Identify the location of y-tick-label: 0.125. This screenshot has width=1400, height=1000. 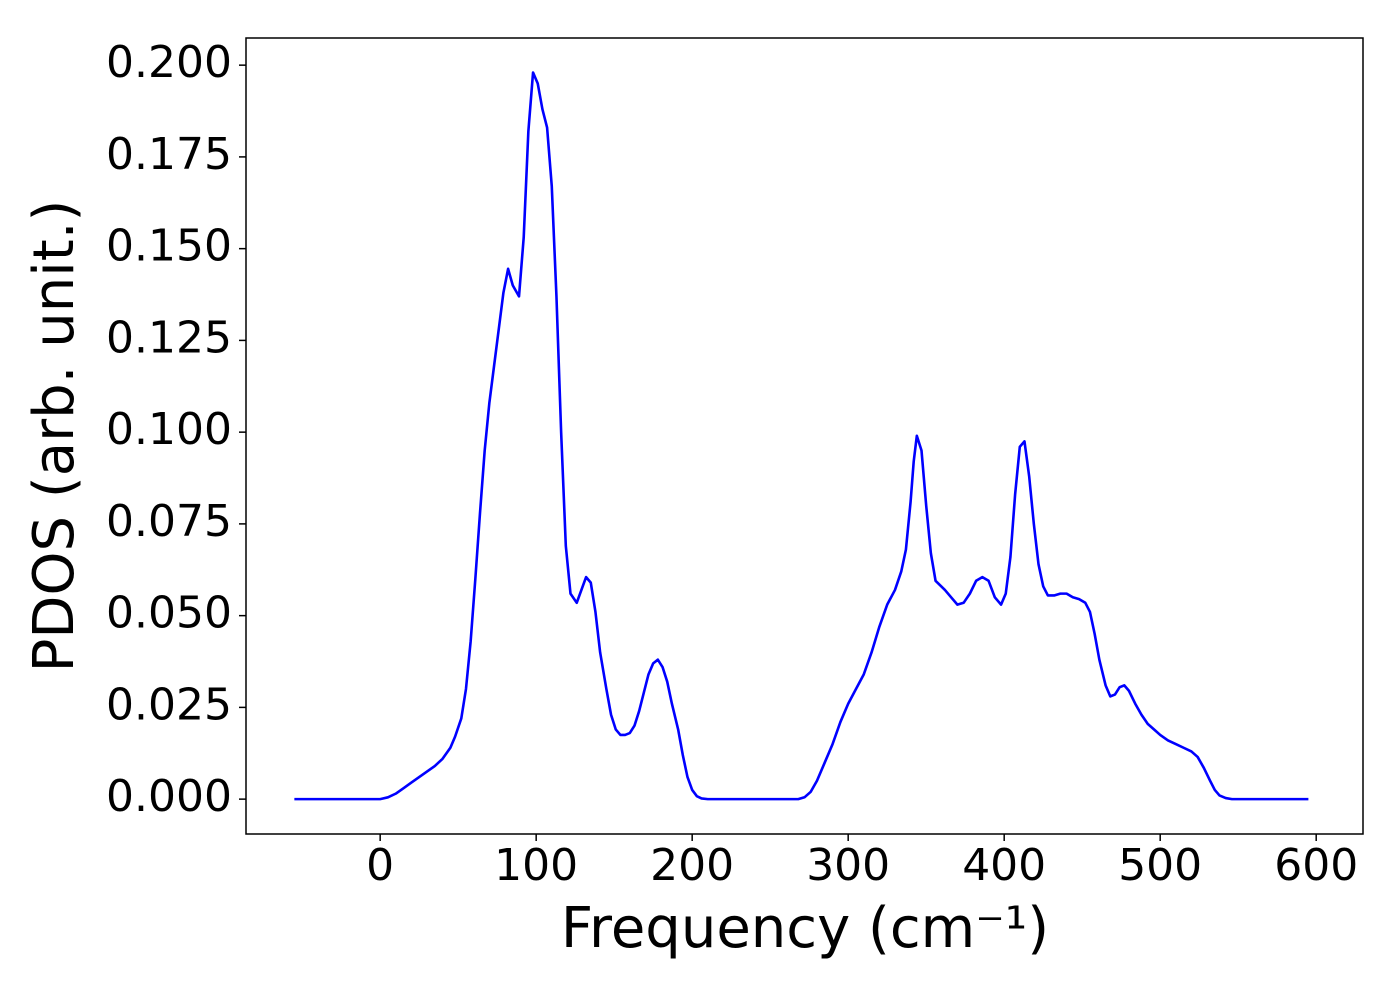
(169, 337).